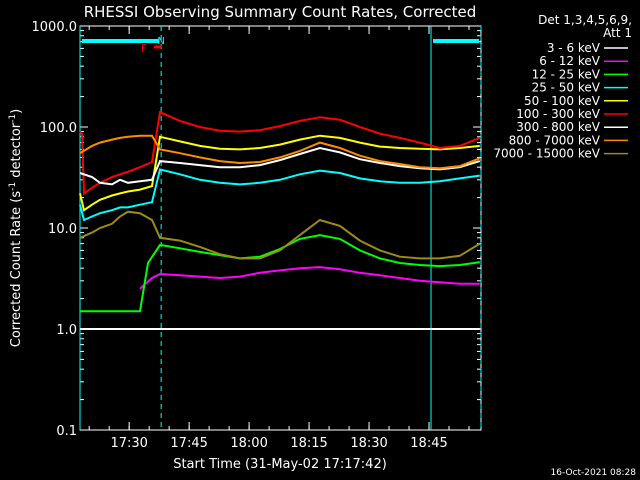 This screenshot has height=480, width=640. What do you see at coordinates (617, 33) in the screenshot?
I see `legend-header-line-2: Att 1` at bounding box center [617, 33].